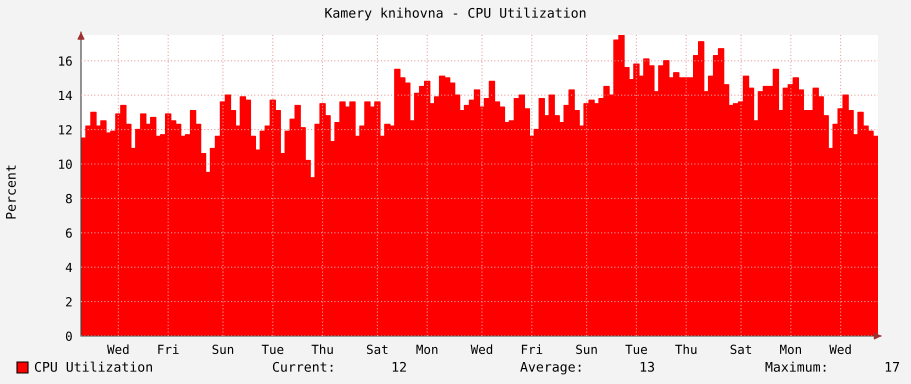 The image size is (911, 384). I want to click on y-tick-label: 6, so click(69, 233).